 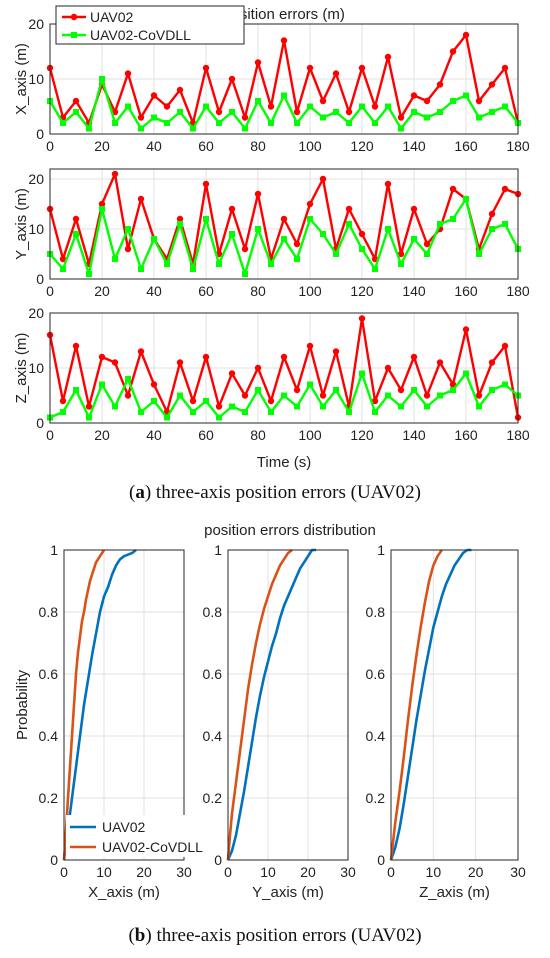 I want to click on panel-2-xtick-label: 80, so click(x=258, y=291).